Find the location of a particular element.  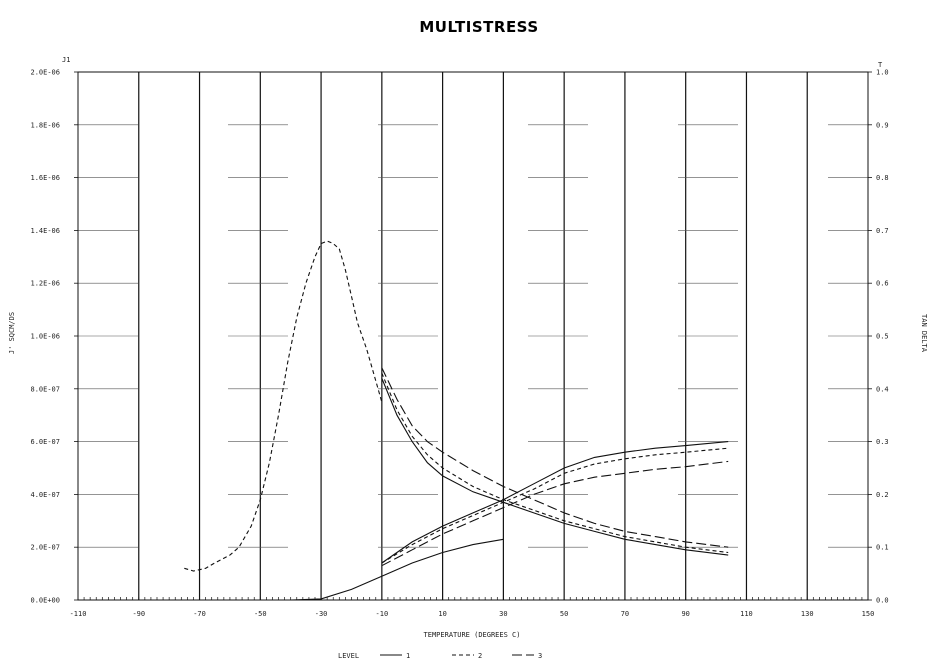

y-left-top-label: J1 is located at coordinates (66, 60).